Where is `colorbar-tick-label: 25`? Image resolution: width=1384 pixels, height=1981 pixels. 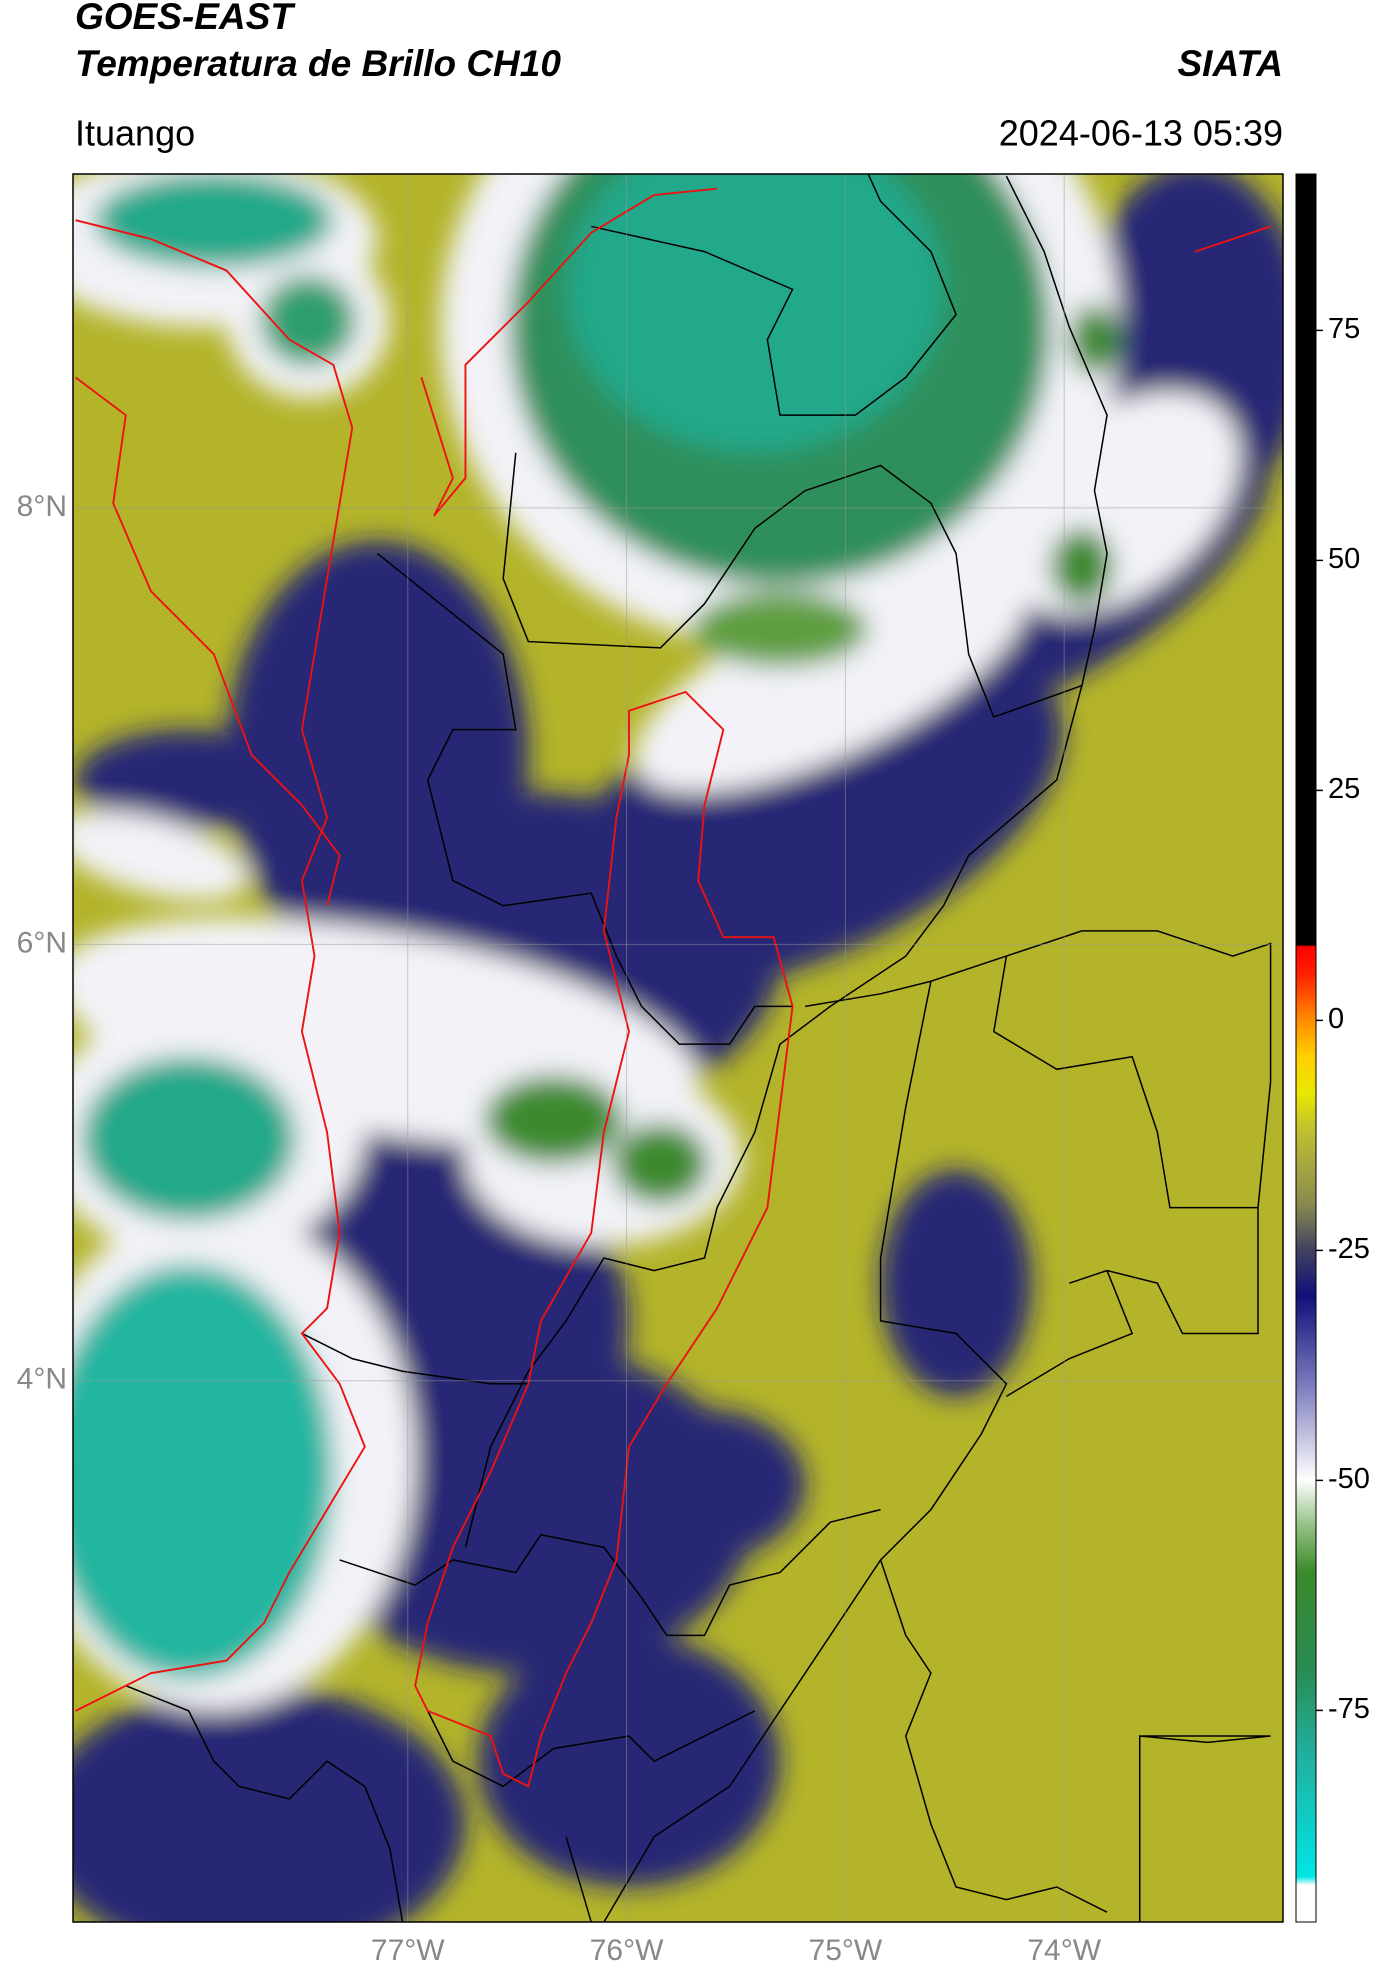 colorbar-tick-label: 25 is located at coordinates (1344, 789).